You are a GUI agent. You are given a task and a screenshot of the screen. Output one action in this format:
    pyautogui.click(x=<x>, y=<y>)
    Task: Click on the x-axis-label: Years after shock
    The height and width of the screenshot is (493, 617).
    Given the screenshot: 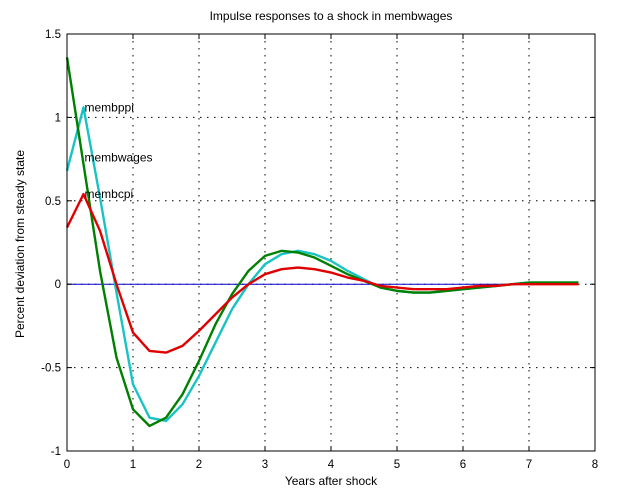 What is the action you would take?
    pyautogui.click(x=331, y=481)
    